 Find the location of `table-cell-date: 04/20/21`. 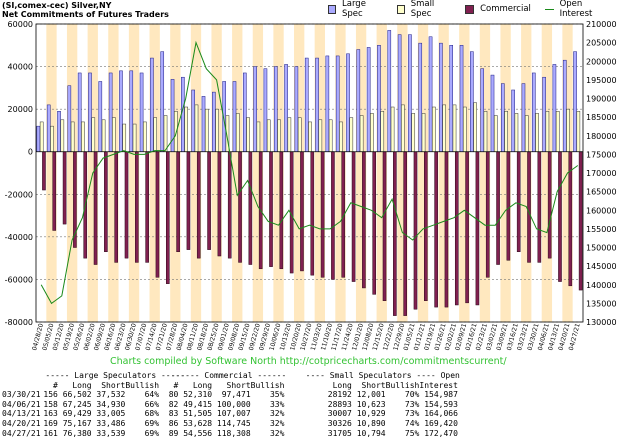

table-cell-date: 04/20/21 is located at coordinates (21, 423).